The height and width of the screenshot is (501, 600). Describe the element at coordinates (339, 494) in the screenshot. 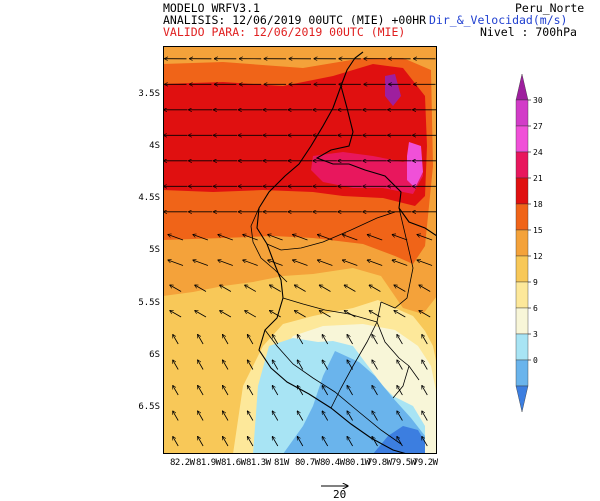

I see `reference-vector-label: 20` at that location.